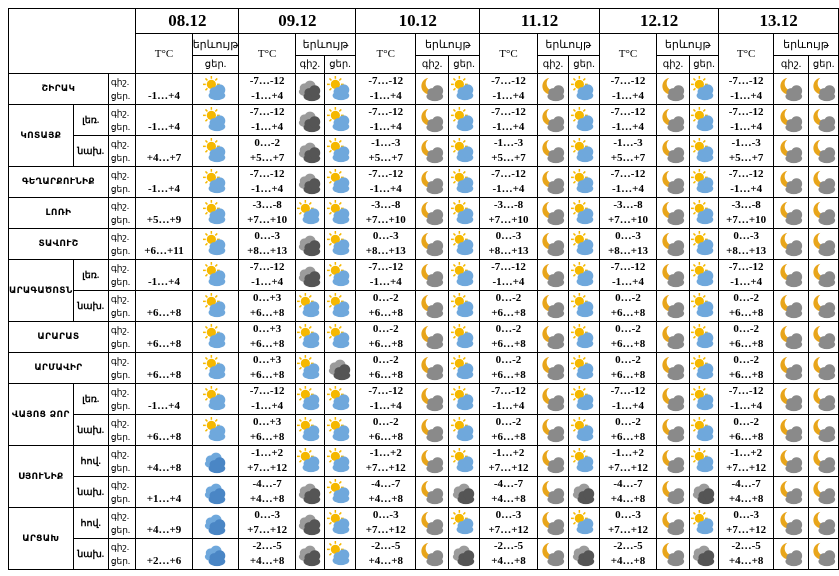  Describe the element at coordinates (628, 453) in the screenshot. I see `night-temp: -1…+2` at that location.